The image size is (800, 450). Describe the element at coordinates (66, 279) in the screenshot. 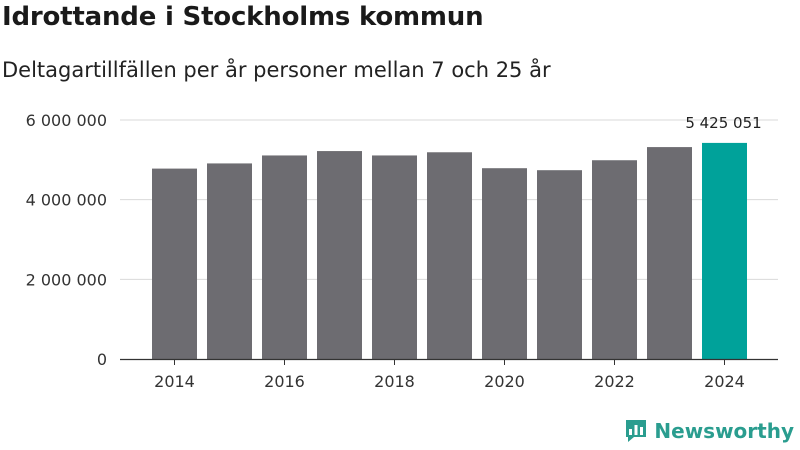

I see `y-tick-label: 2 000 000` at that location.